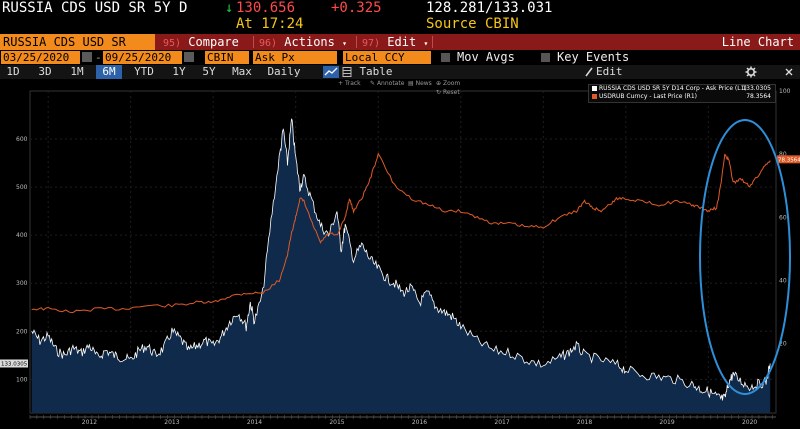 This screenshot has width=800, height=429. Describe the element at coordinates (594, 96) in the screenshot. I see `legend-swatch` at that location.